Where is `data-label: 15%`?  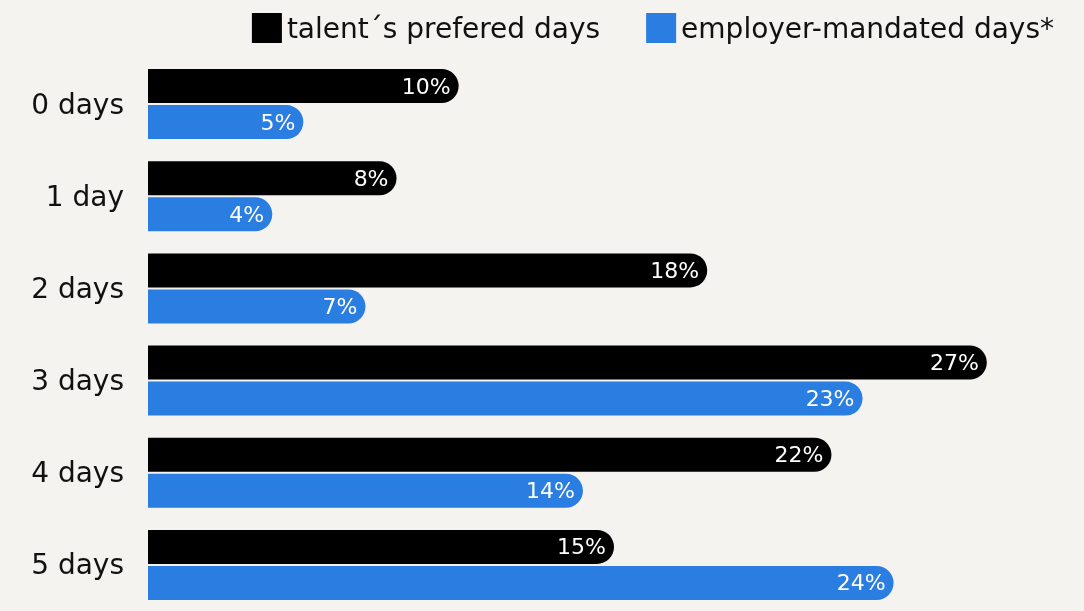
data-label: 15% is located at coordinates (581, 547).